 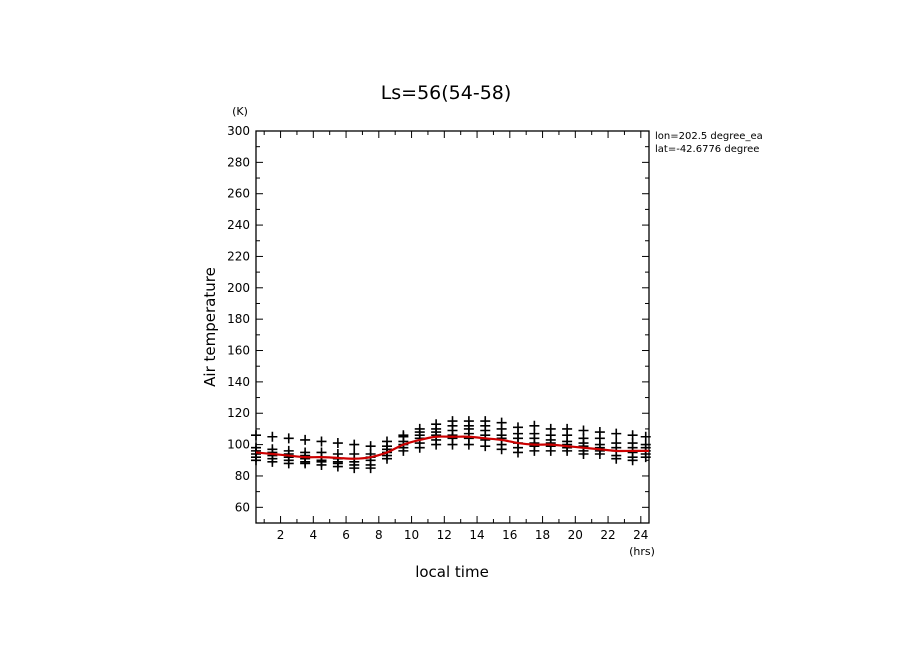 What do you see at coordinates (575, 535) in the screenshot?
I see `x-tick-label: 20` at bounding box center [575, 535].